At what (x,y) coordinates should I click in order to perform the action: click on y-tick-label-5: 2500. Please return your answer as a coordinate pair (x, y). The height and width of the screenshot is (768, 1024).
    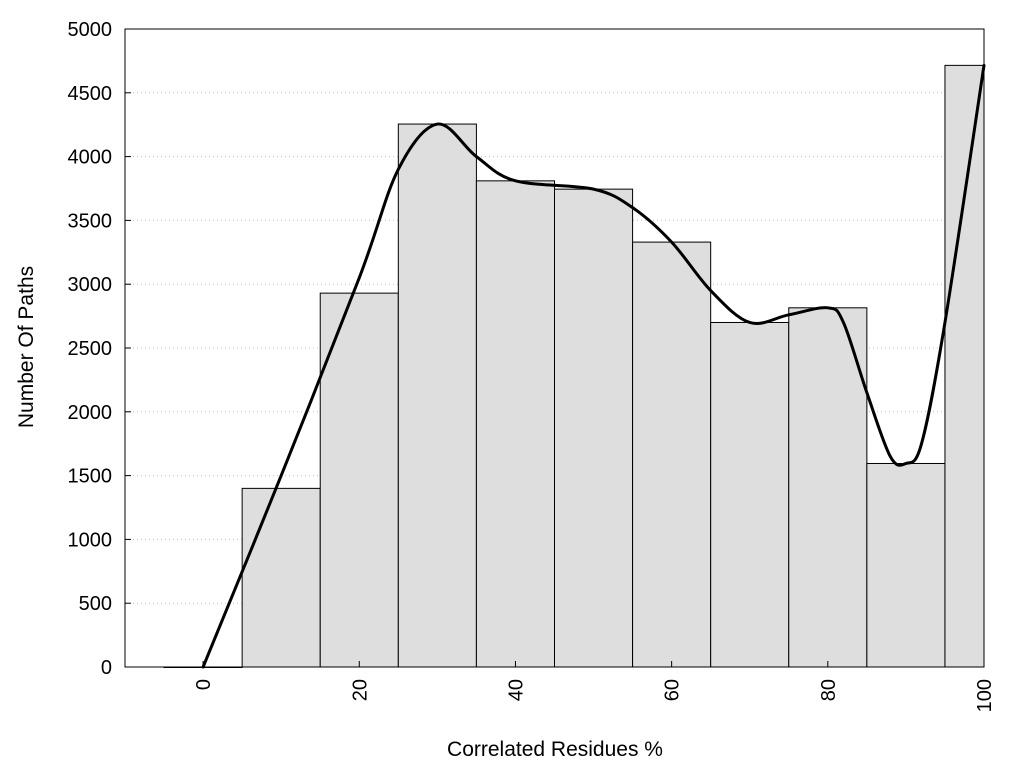
    Looking at the image, I should click on (90, 349).